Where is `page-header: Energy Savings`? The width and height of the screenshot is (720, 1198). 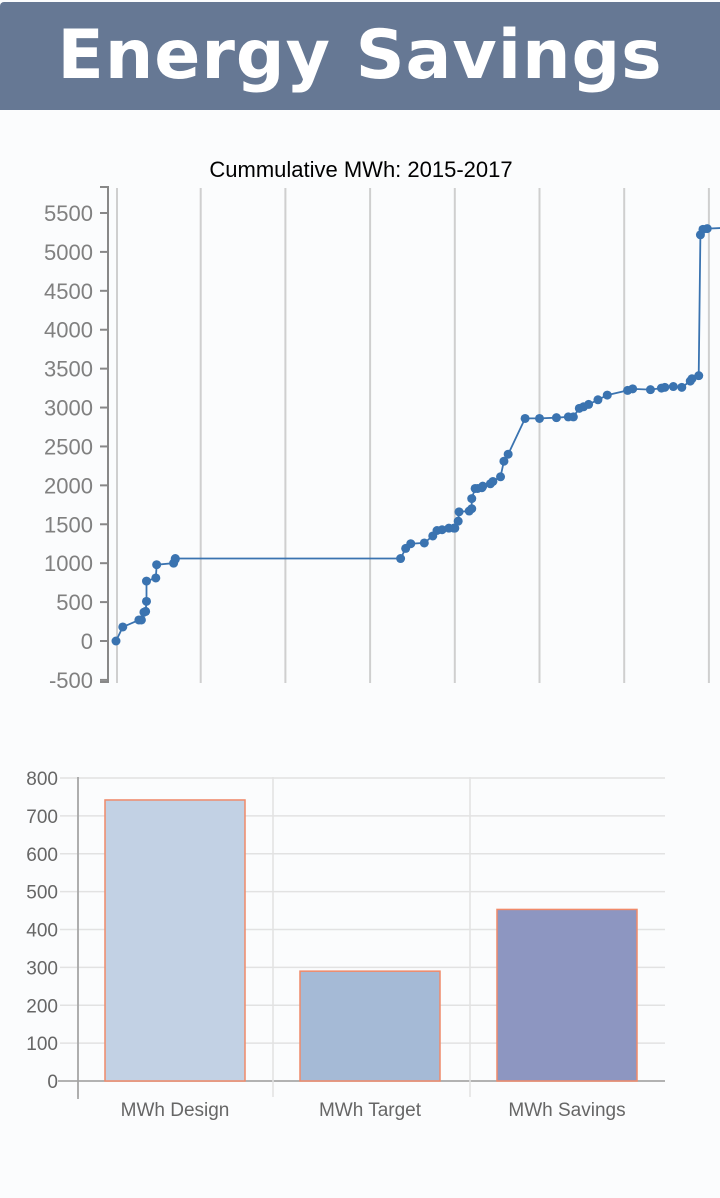 page-header: Energy Savings is located at coordinates (360, 56).